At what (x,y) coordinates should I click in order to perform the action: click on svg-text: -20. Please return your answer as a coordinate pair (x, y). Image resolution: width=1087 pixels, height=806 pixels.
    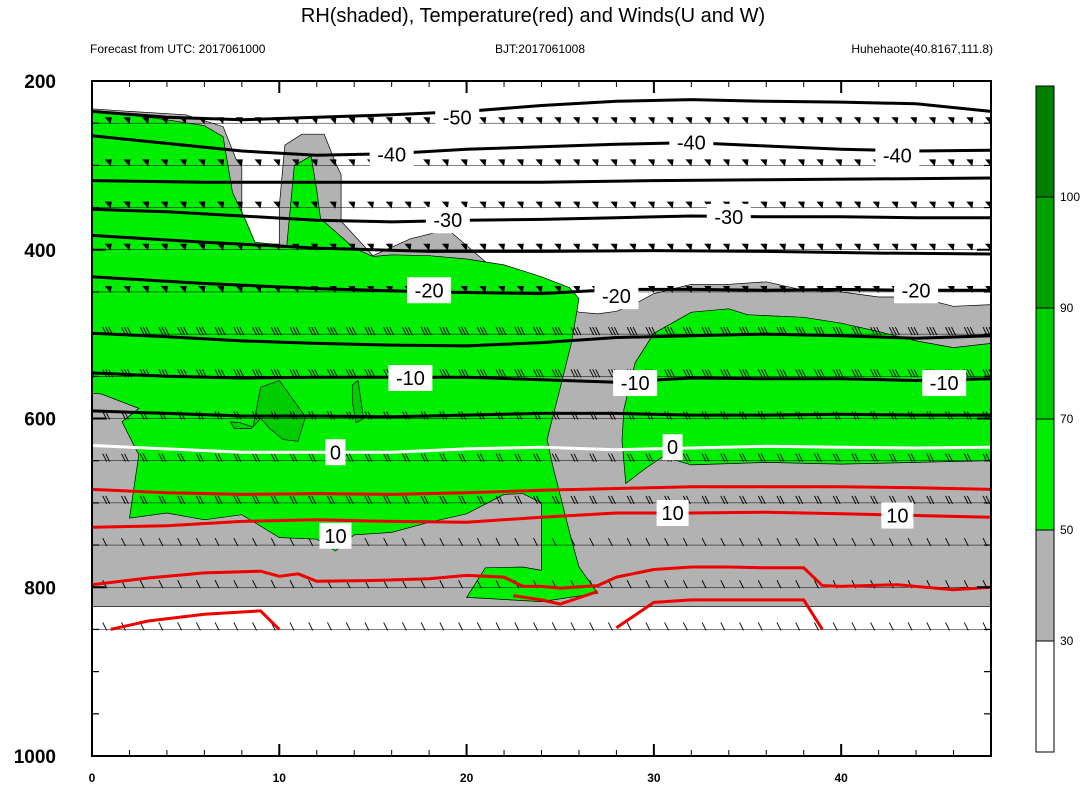
    Looking at the image, I should click on (429, 291).